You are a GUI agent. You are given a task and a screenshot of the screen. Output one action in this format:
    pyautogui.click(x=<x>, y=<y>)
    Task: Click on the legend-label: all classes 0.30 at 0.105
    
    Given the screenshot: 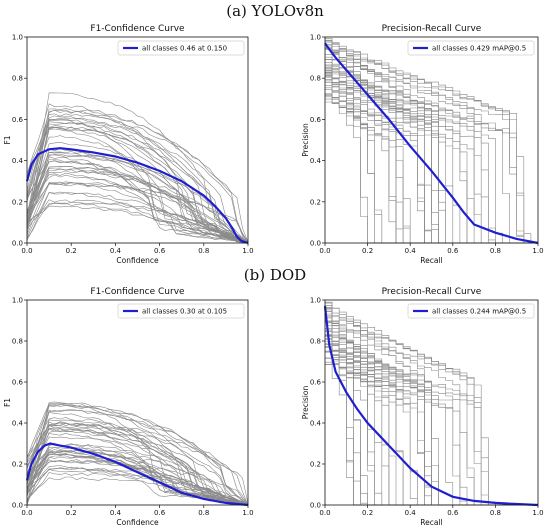 What is the action you would take?
    pyautogui.click(x=184, y=312)
    